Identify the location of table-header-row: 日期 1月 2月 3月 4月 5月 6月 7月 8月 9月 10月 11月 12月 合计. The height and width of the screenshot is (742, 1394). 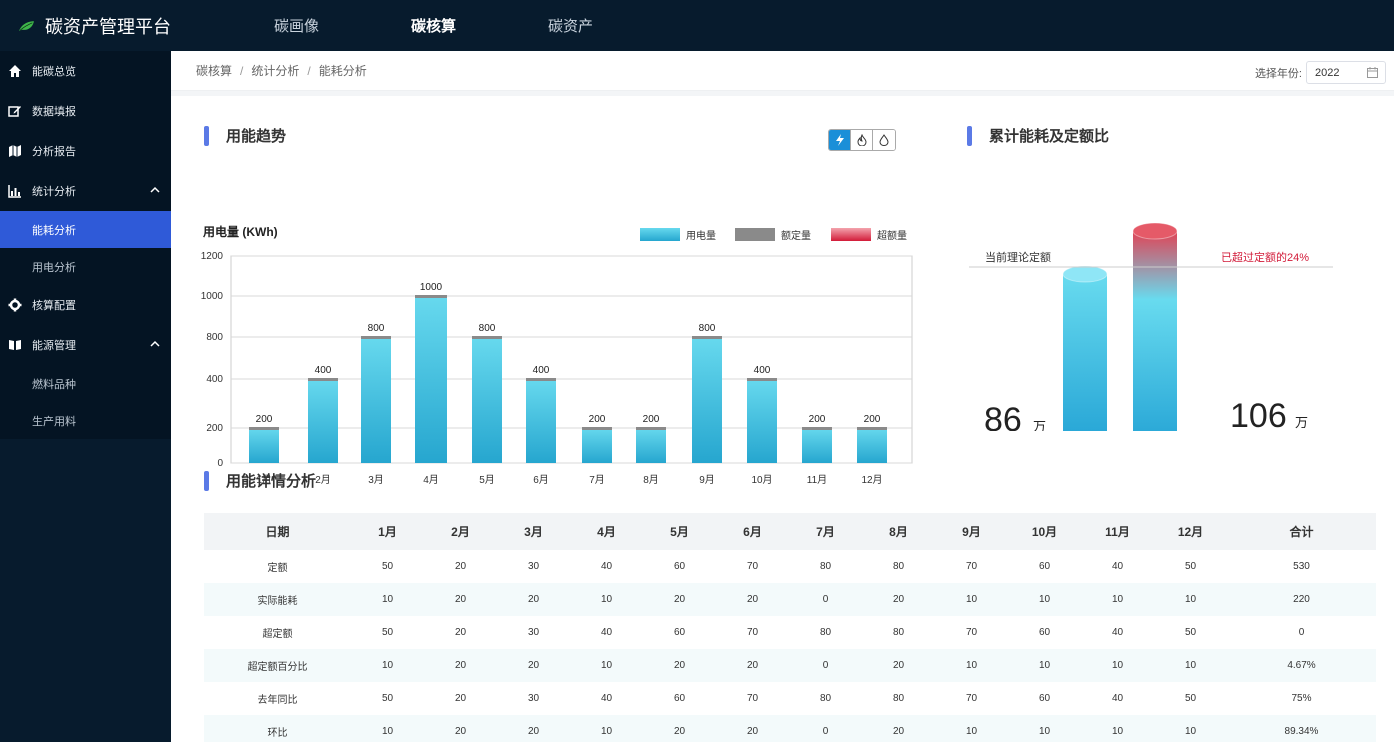
(790, 531).